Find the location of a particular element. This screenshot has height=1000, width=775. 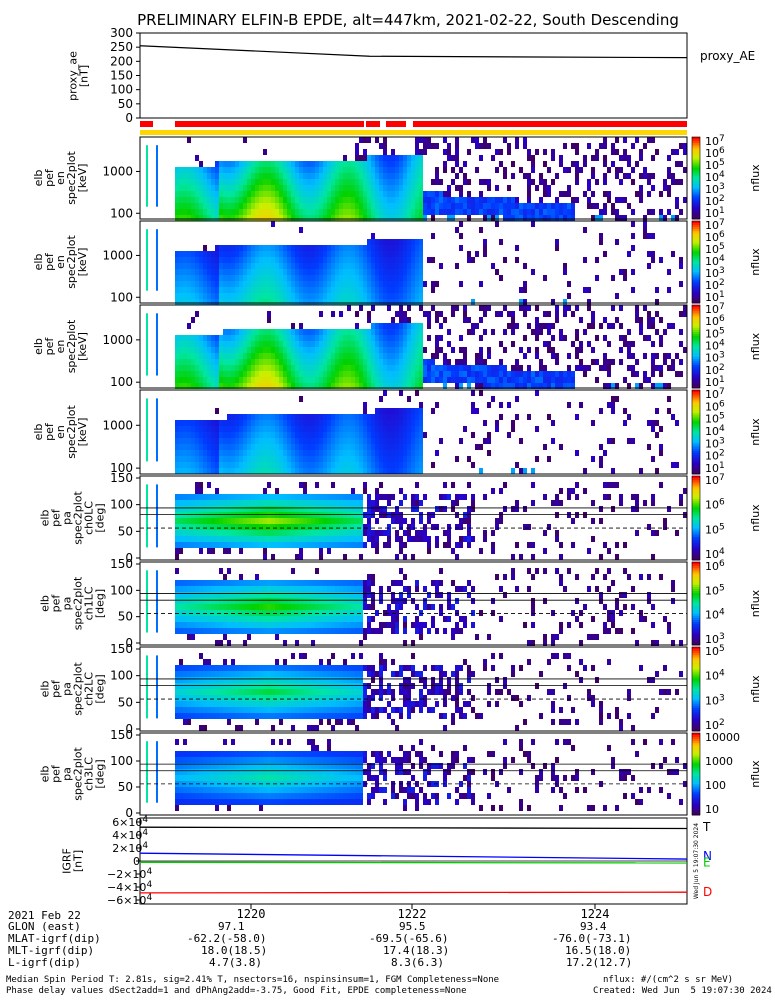

colorbar-label: 105 is located at coordinates (715, 333).